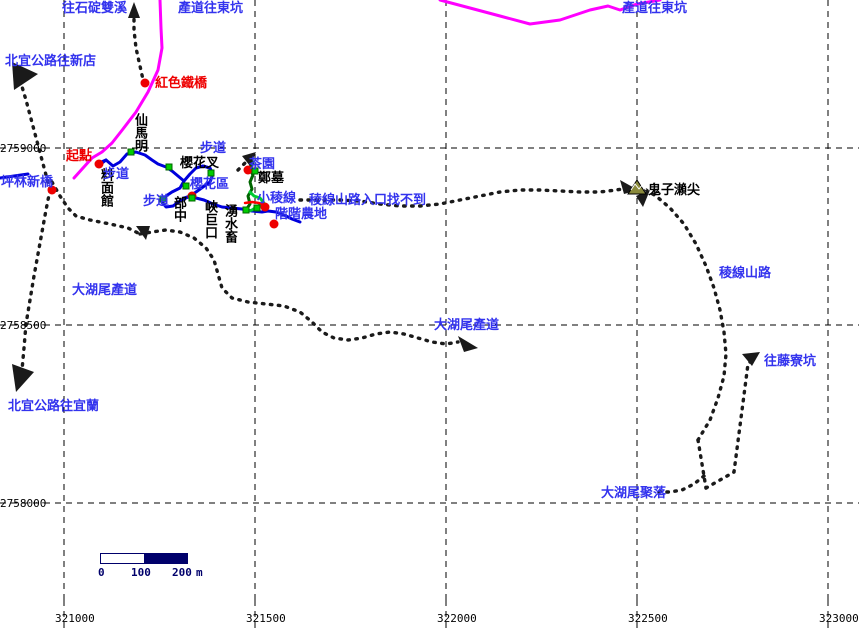 The image size is (859, 629). Describe the element at coordinates (23, 503) in the screenshot. I see `y-tick-2758000: 2758000` at that location.